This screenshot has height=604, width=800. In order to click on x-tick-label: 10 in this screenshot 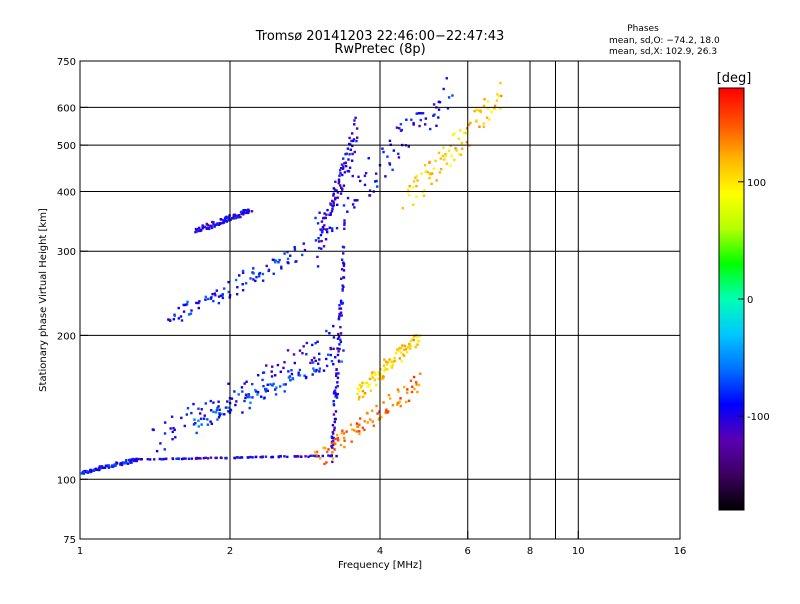, I will do `click(578, 551)`.